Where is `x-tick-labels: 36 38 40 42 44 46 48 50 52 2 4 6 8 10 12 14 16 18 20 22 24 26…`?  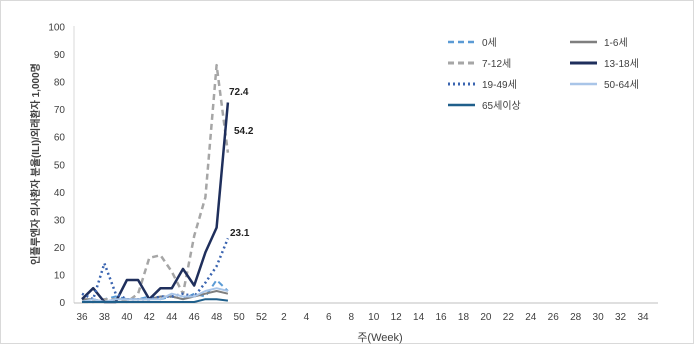 x-tick-labels: 36 38 40 42 44 46 48 50 52 2 4 6 8 10 12 14 16 18 20 22 24 26… is located at coordinates (362, 317).